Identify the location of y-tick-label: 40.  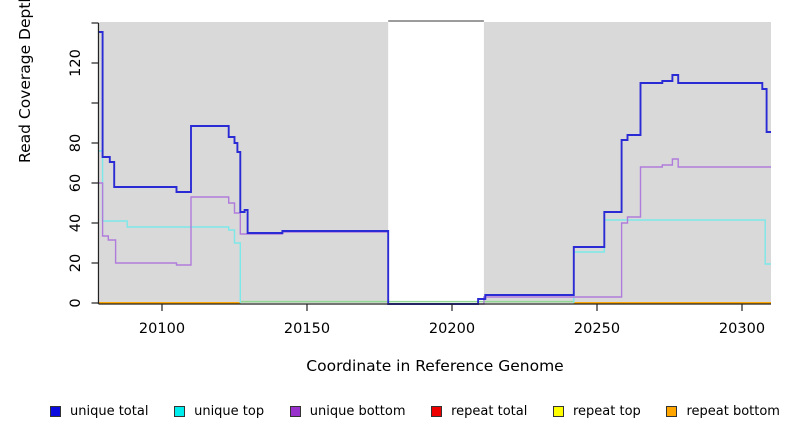
(76, 223).